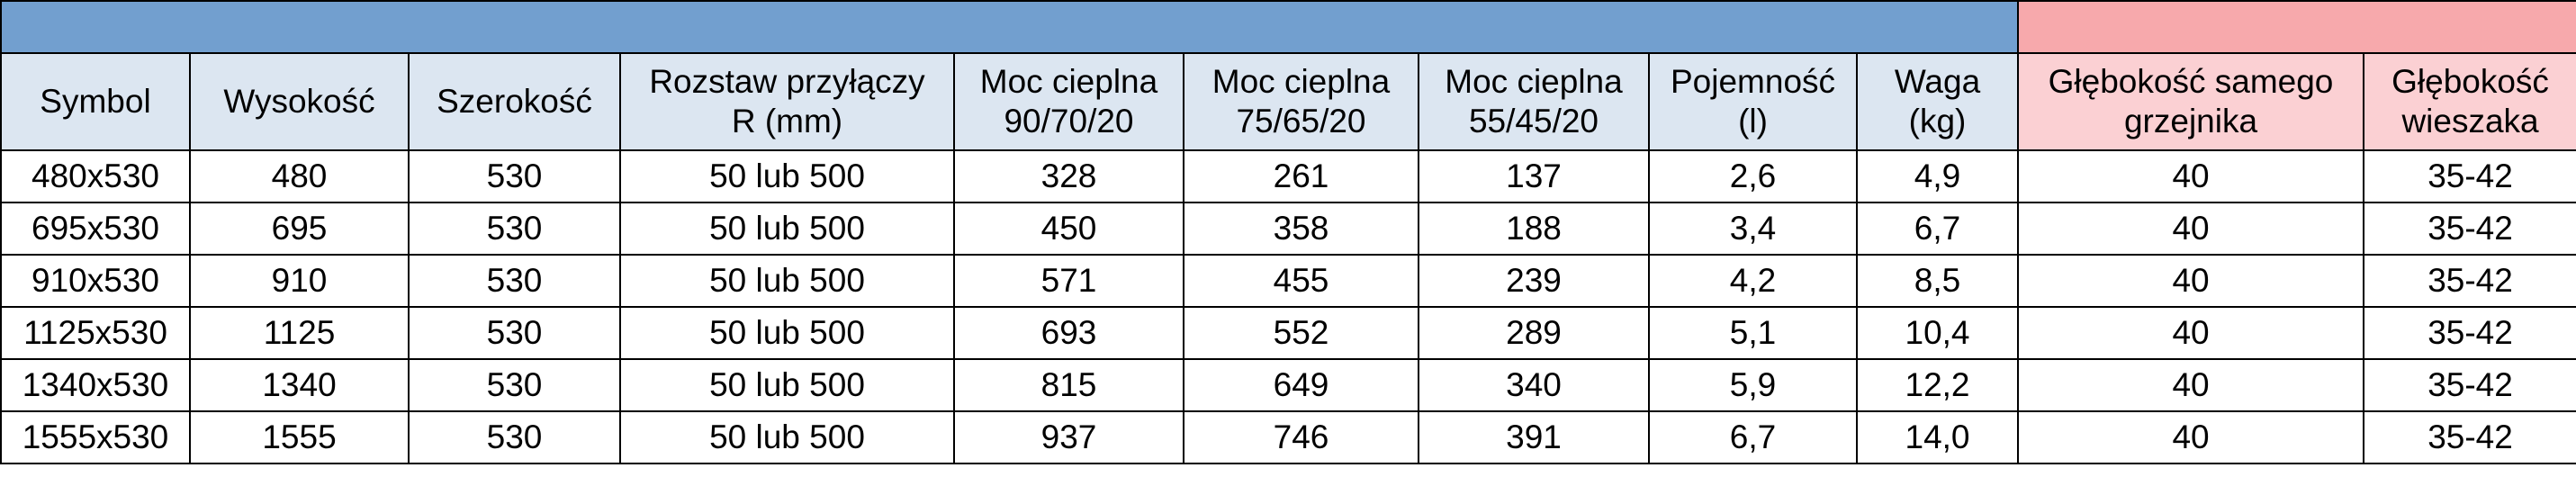 Image resolution: width=2576 pixels, height=477 pixels. I want to click on cell: 2,6, so click(1753, 176).